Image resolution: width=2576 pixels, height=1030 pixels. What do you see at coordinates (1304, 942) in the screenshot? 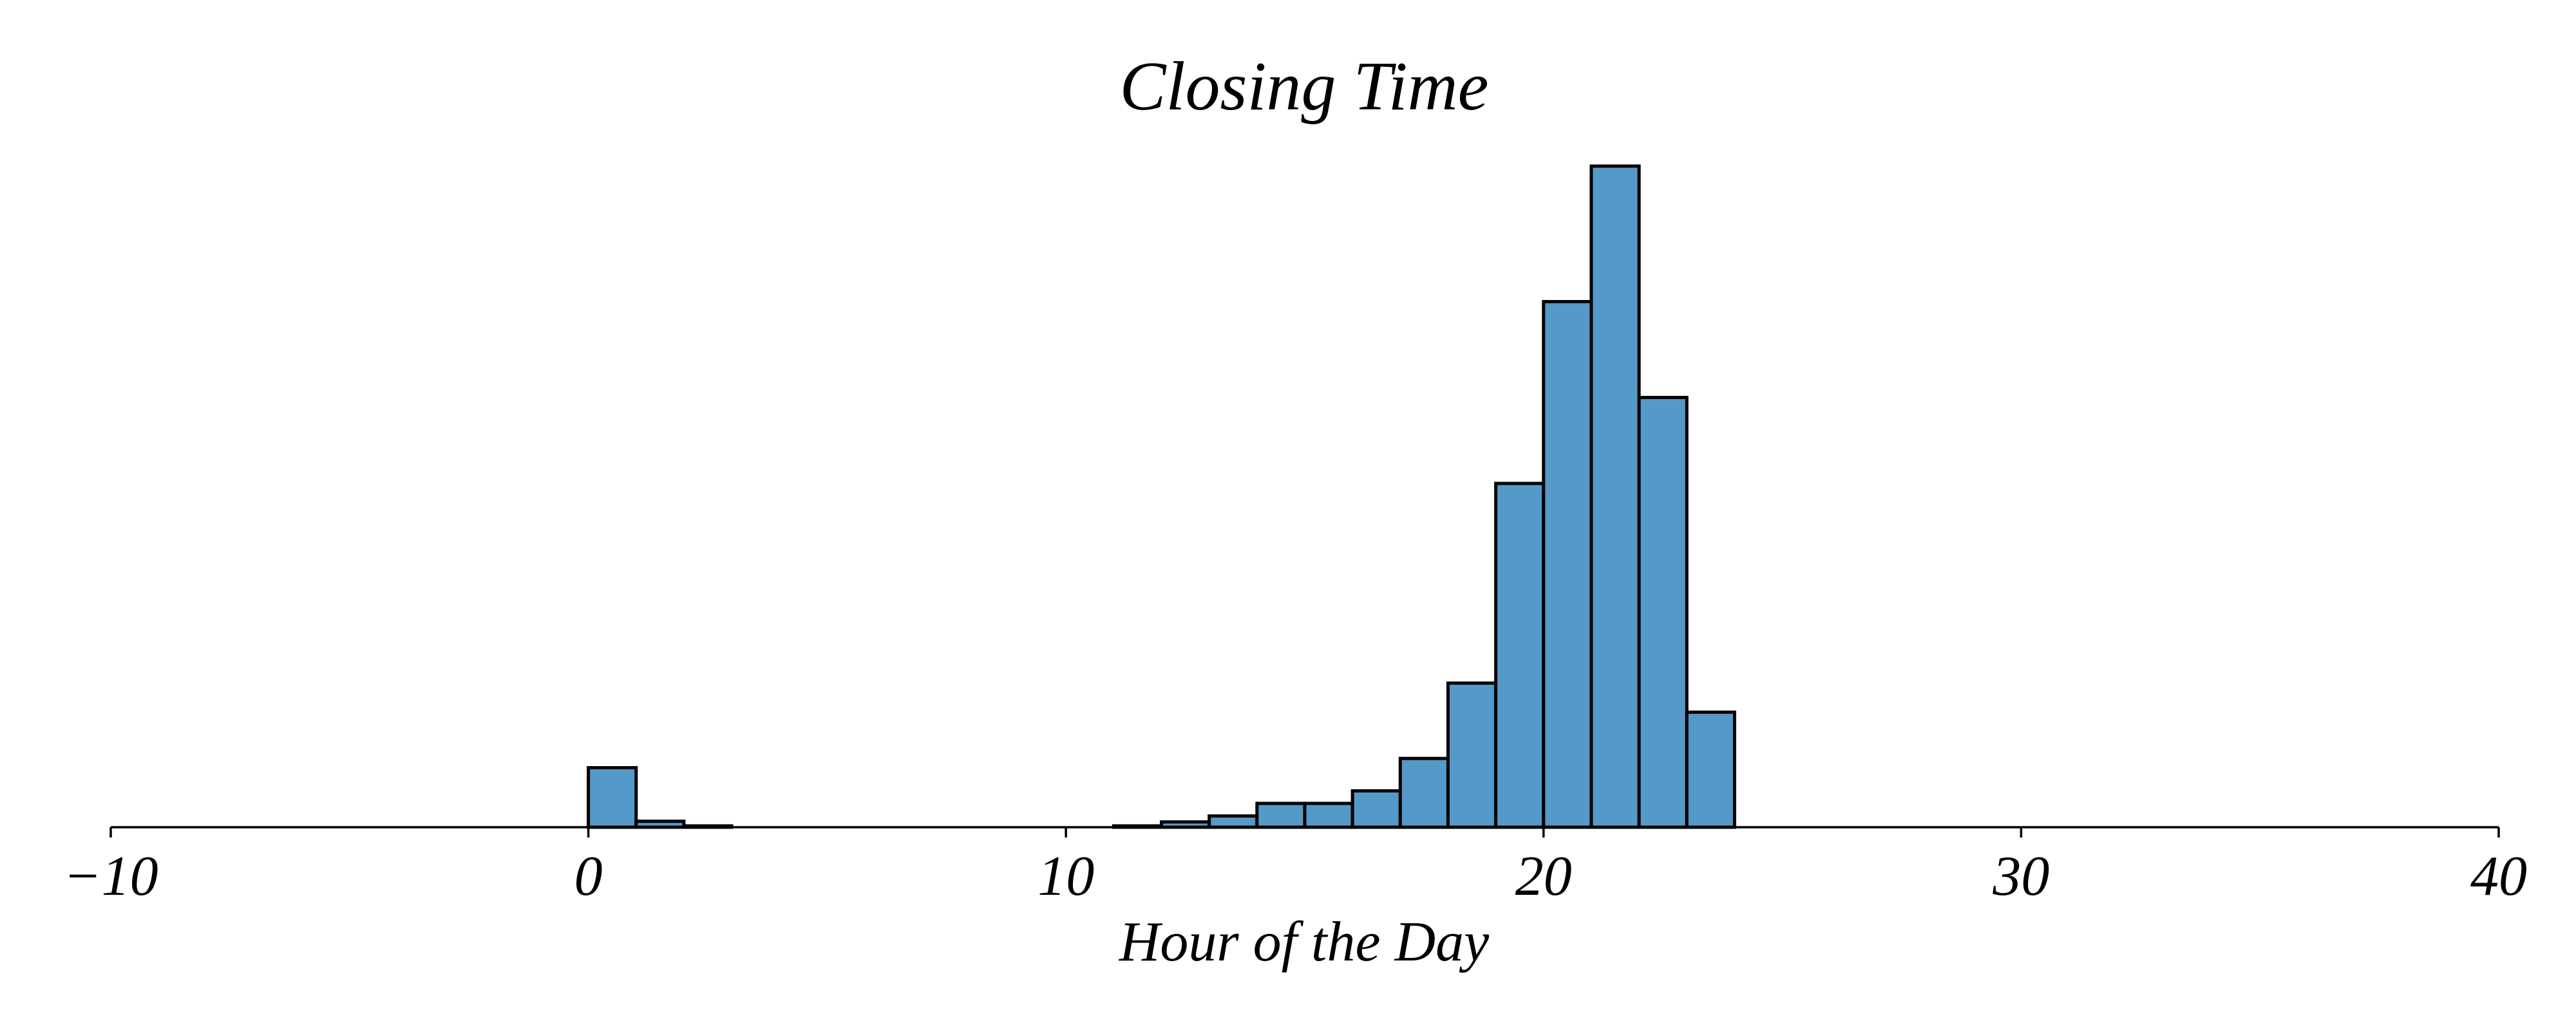
I see `x-axis-label: Hour of the Day` at bounding box center [1304, 942].